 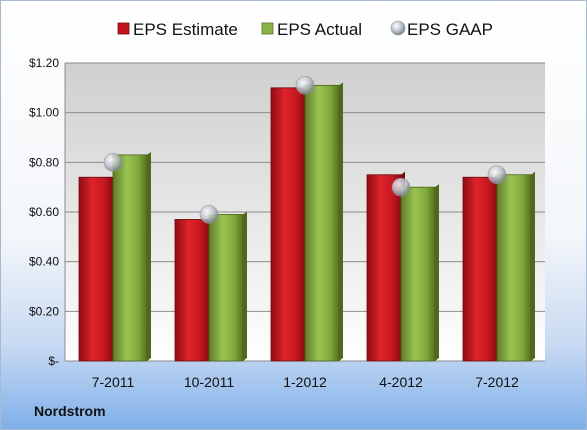 What do you see at coordinates (44, 311) in the screenshot?
I see `y-tick-label-1: $0.20` at bounding box center [44, 311].